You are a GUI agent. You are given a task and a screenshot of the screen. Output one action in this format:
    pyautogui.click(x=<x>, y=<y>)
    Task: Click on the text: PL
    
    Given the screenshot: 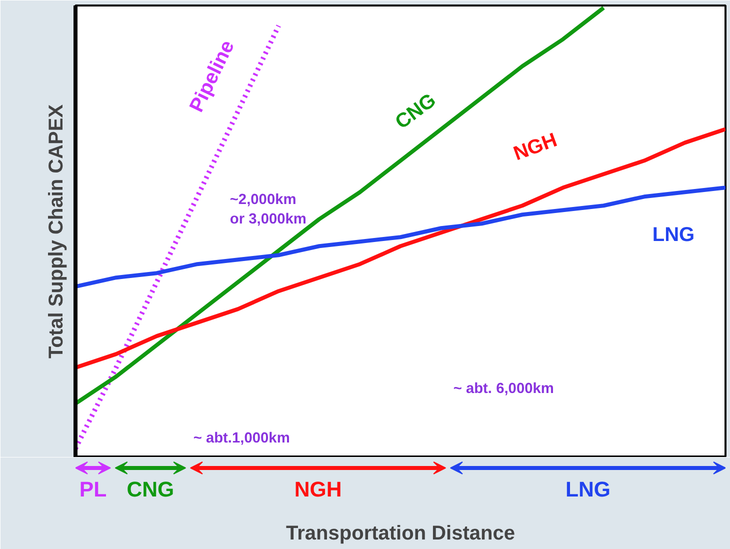 What is the action you would take?
    pyautogui.click(x=93, y=489)
    